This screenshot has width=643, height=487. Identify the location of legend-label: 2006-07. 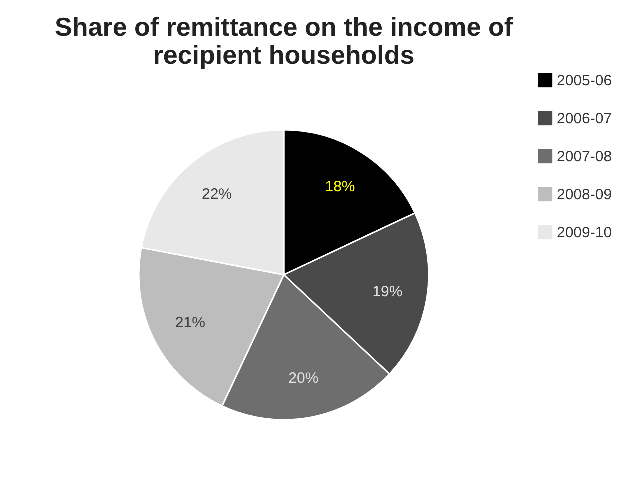
(584, 119).